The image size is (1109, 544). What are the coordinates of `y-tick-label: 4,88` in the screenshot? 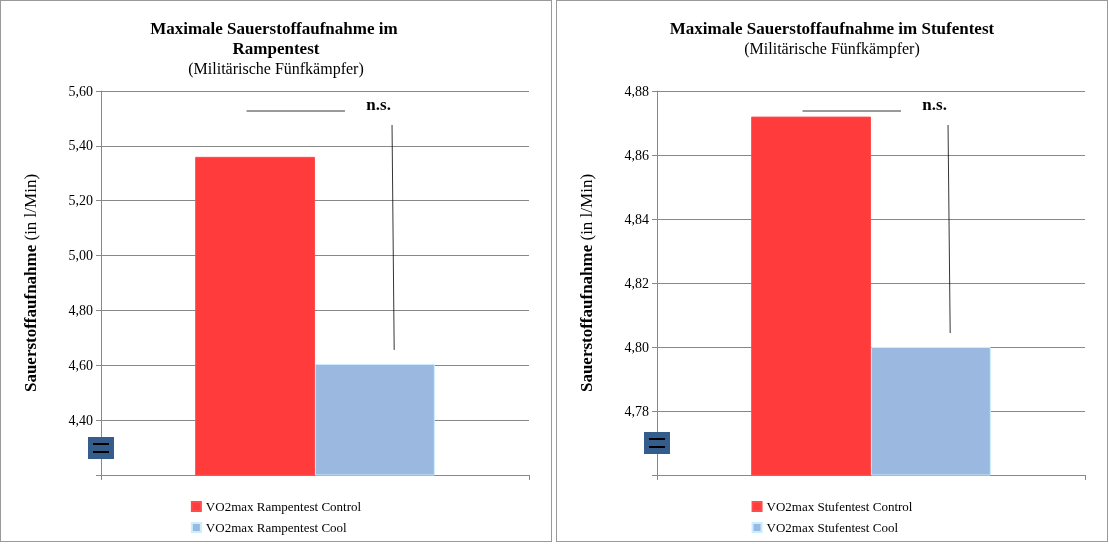 It's located at (636, 91).